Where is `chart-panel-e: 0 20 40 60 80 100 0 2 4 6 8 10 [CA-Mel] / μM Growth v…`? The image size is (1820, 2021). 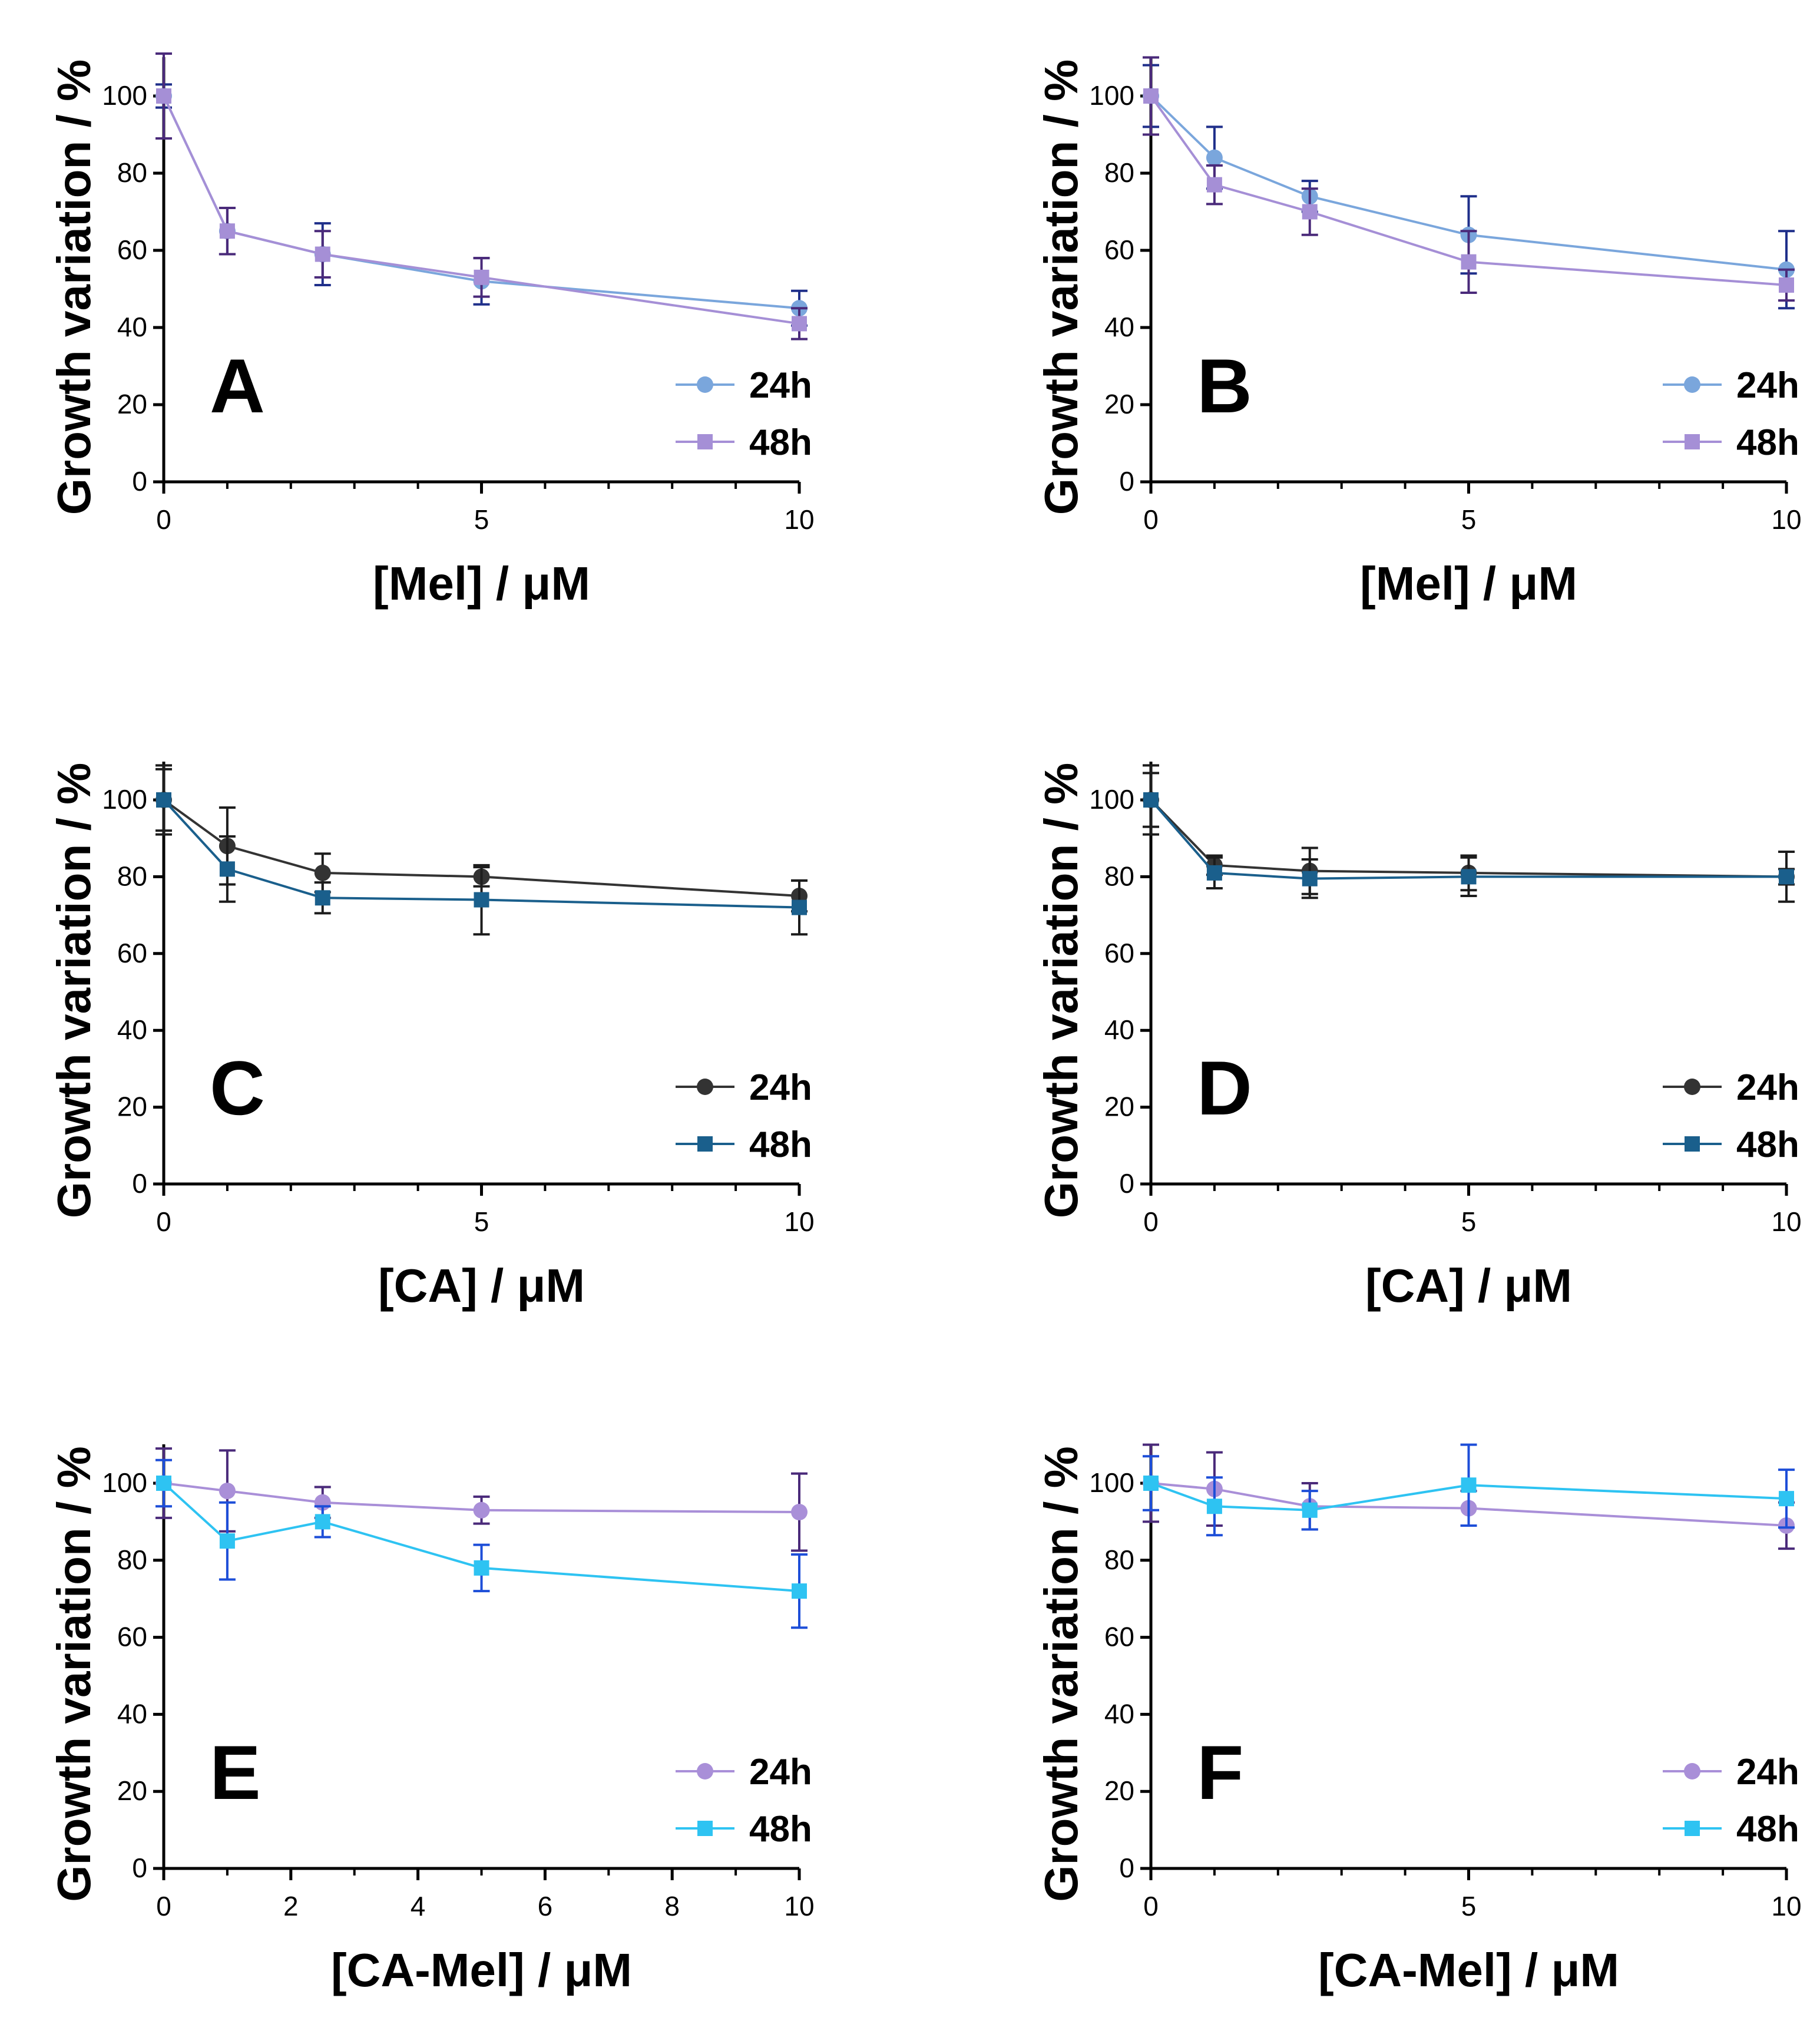 chart-panel-e: 0 20 40 60 80 100 0 2 4 6 8 10 [CA-Mel] / μM Growth v… is located at coordinates (431, 1720).